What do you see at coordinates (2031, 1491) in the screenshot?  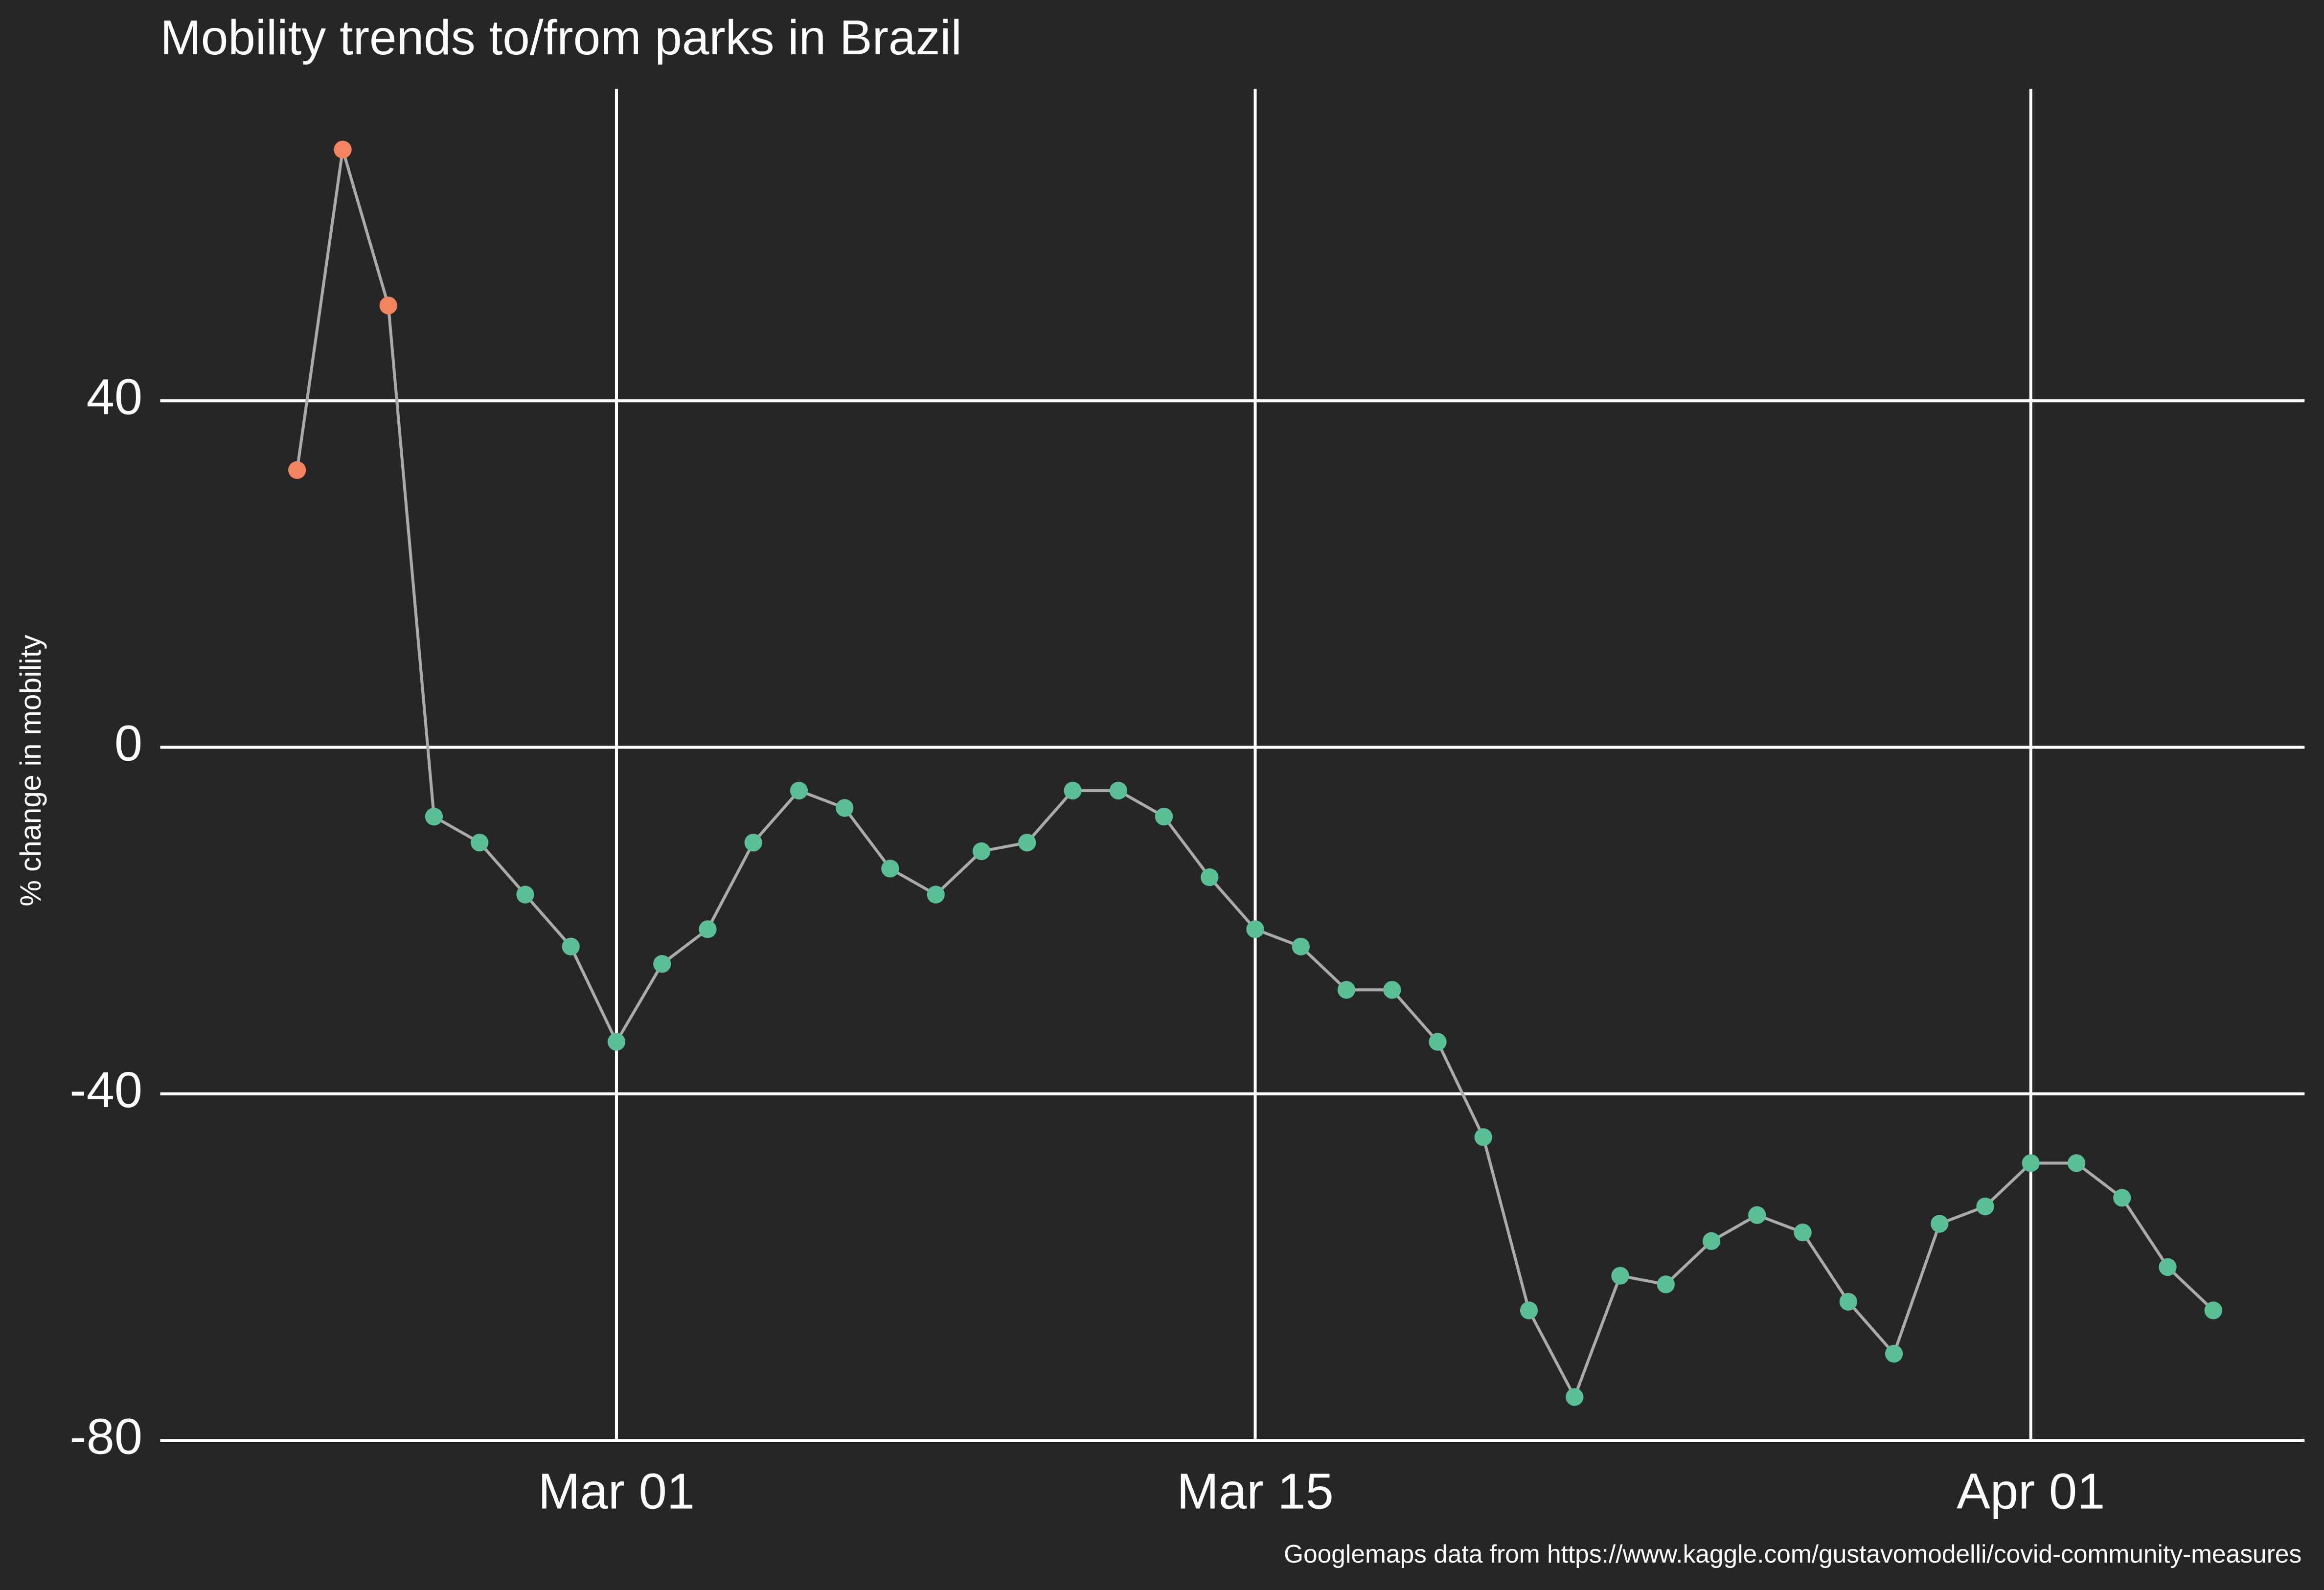 I see `x-tick-label: Apr 01` at bounding box center [2031, 1491].